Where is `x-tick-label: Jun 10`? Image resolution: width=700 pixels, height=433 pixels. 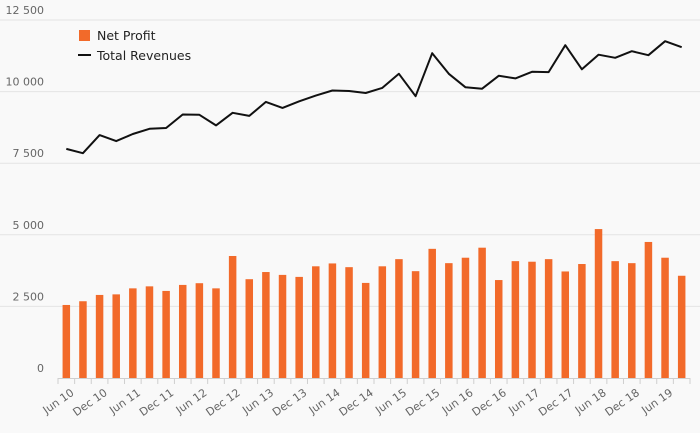 x-tick-label: Jun 10 is located at coordinates (58, 401).